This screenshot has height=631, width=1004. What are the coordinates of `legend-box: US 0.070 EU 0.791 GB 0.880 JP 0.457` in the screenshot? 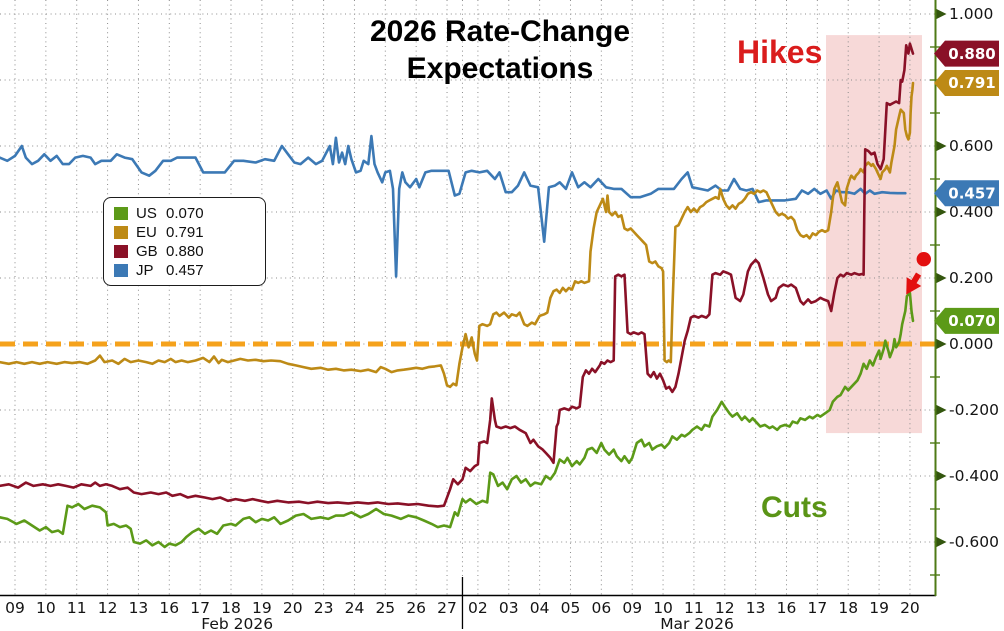 It's located at (184, 241).